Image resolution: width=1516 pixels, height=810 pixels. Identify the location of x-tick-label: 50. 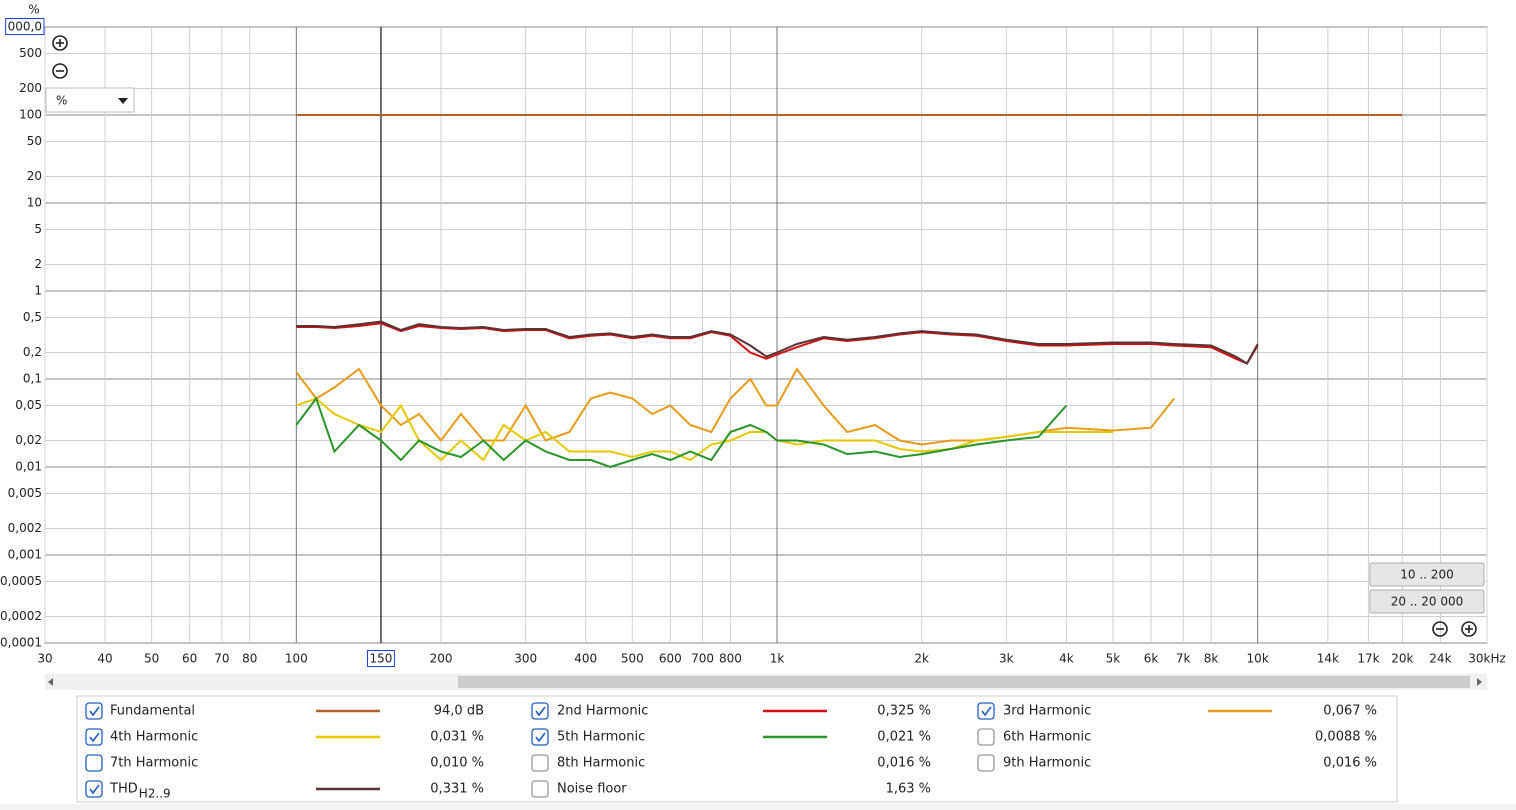
(151, 659).